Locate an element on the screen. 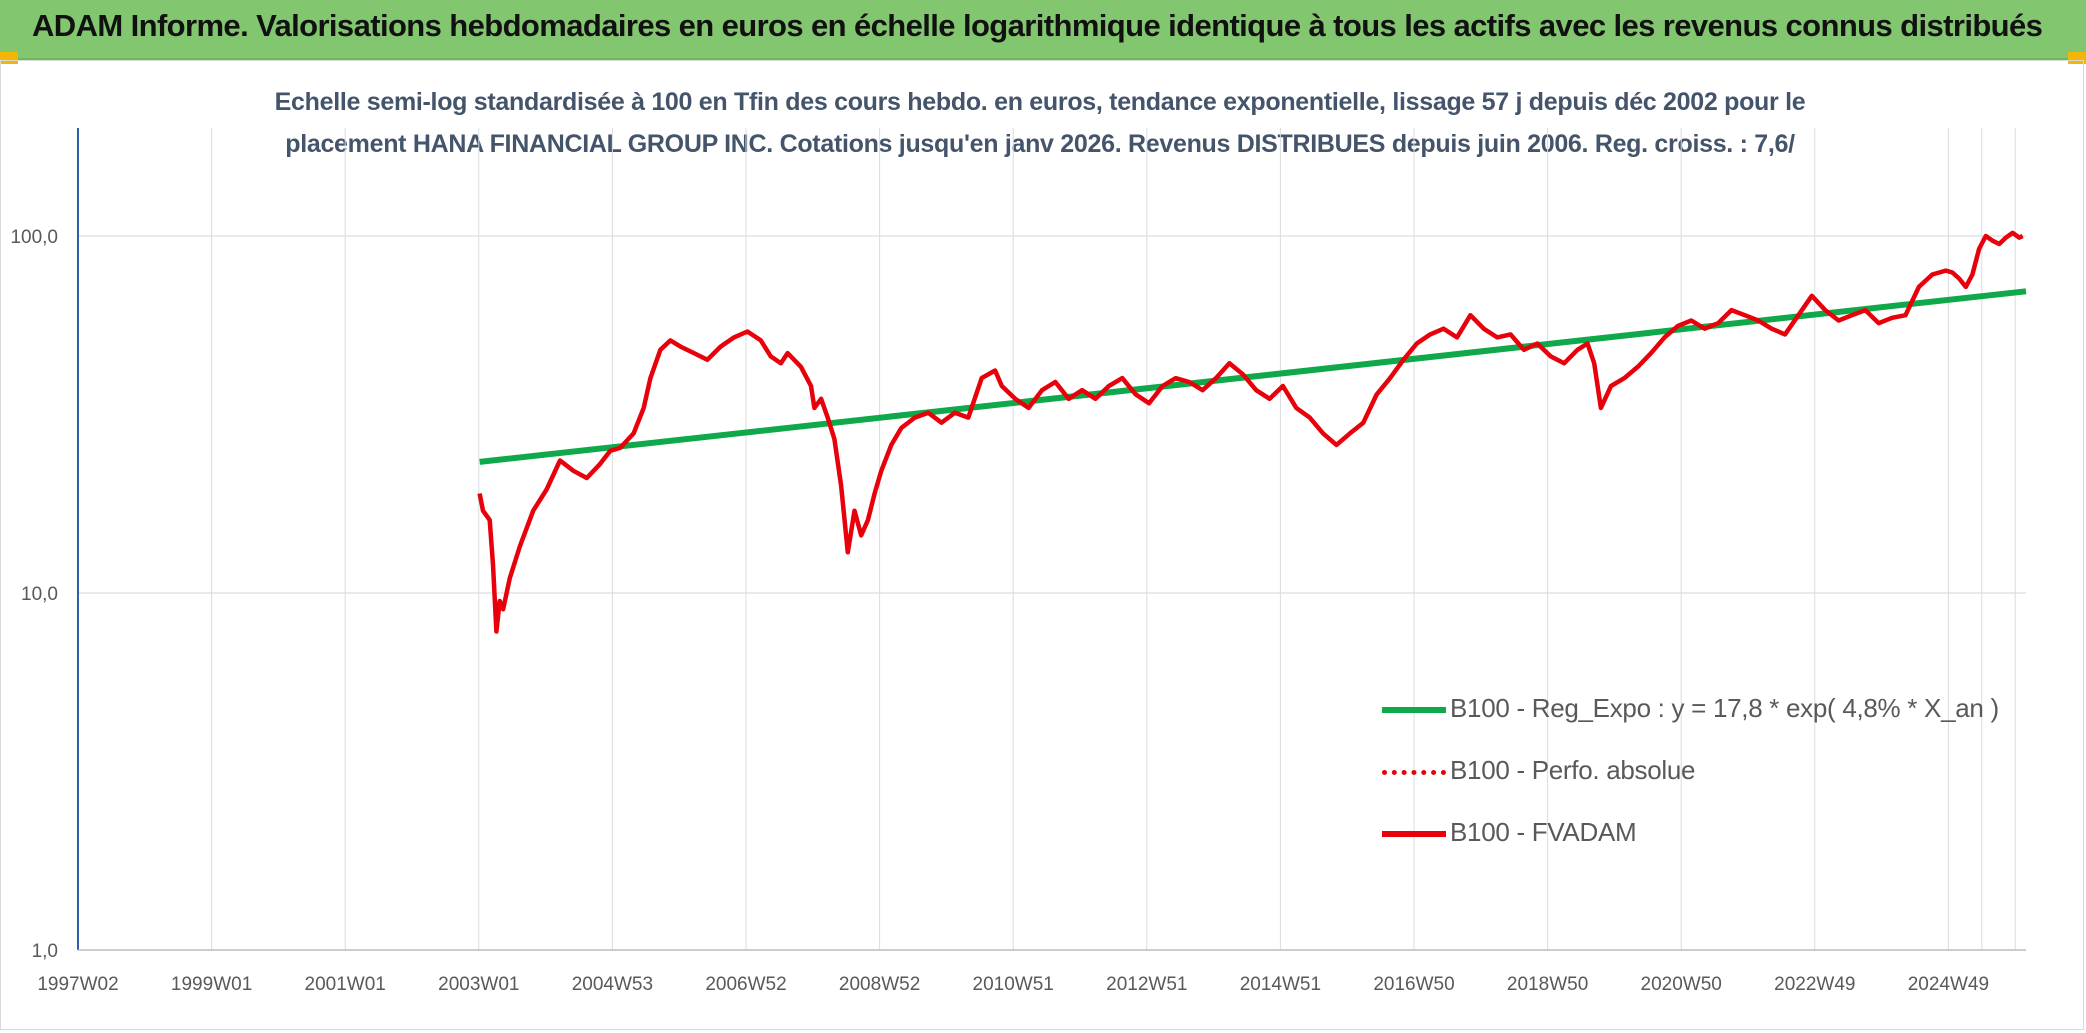 Image resolution: width=2086 pixels, height=1033 pixels. x-tick-label: 1999W01 is located at coordinates (211, 984).